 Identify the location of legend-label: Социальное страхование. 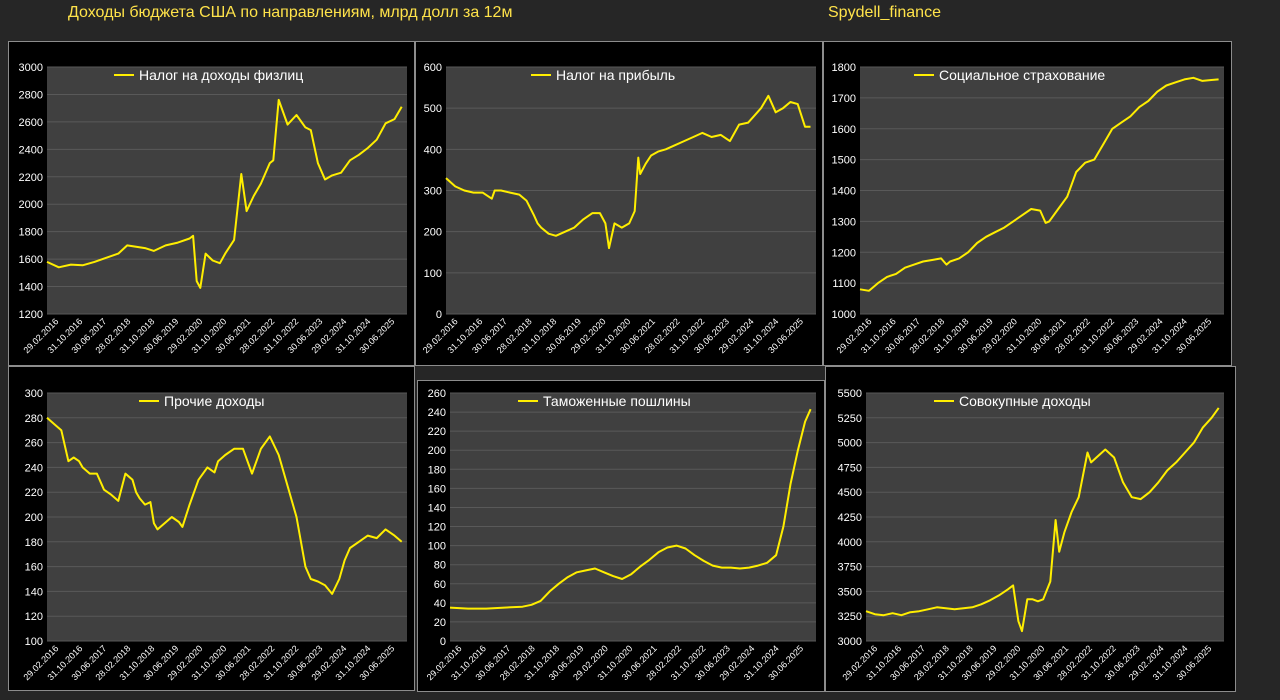
(1022, 75).